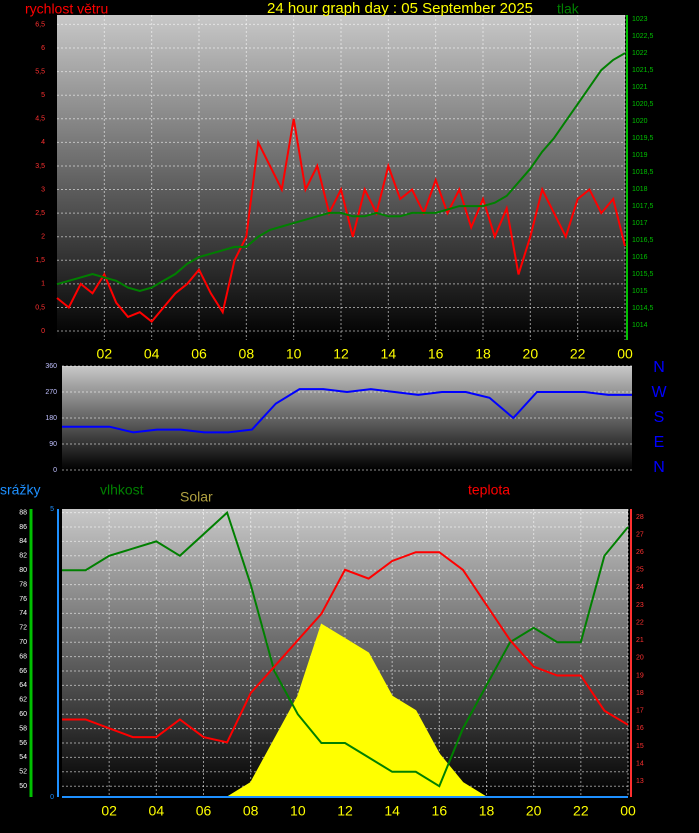 This screenshot has height=833, width=699. What do you see at coordinates (196, 497) in the screenshot?
I see `legend-label: Solar` at bounding box center [196, 497].